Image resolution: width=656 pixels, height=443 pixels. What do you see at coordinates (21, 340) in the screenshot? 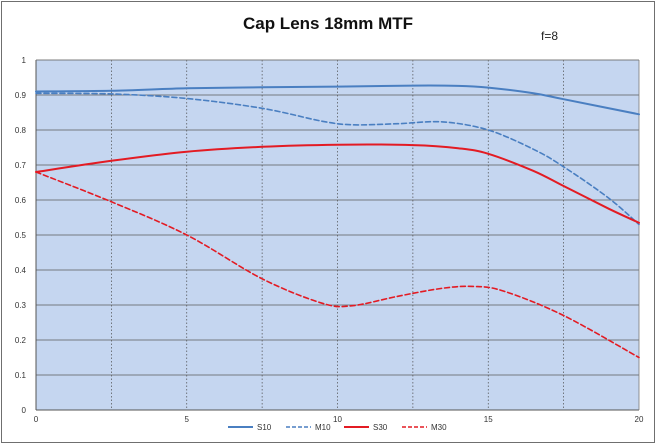
I see `y-tick-label: 0.2` at bounding box center [21, 340].